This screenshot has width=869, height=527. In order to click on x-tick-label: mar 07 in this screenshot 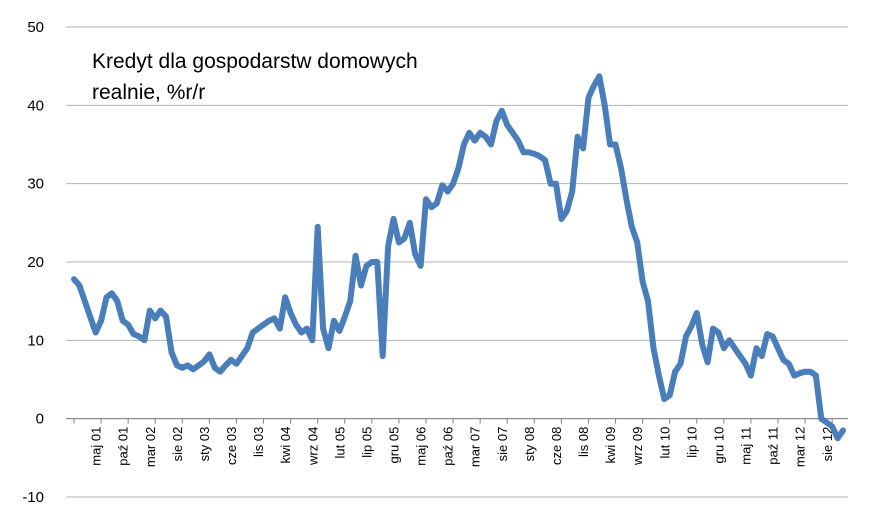, I will do `click(475, 447)`.